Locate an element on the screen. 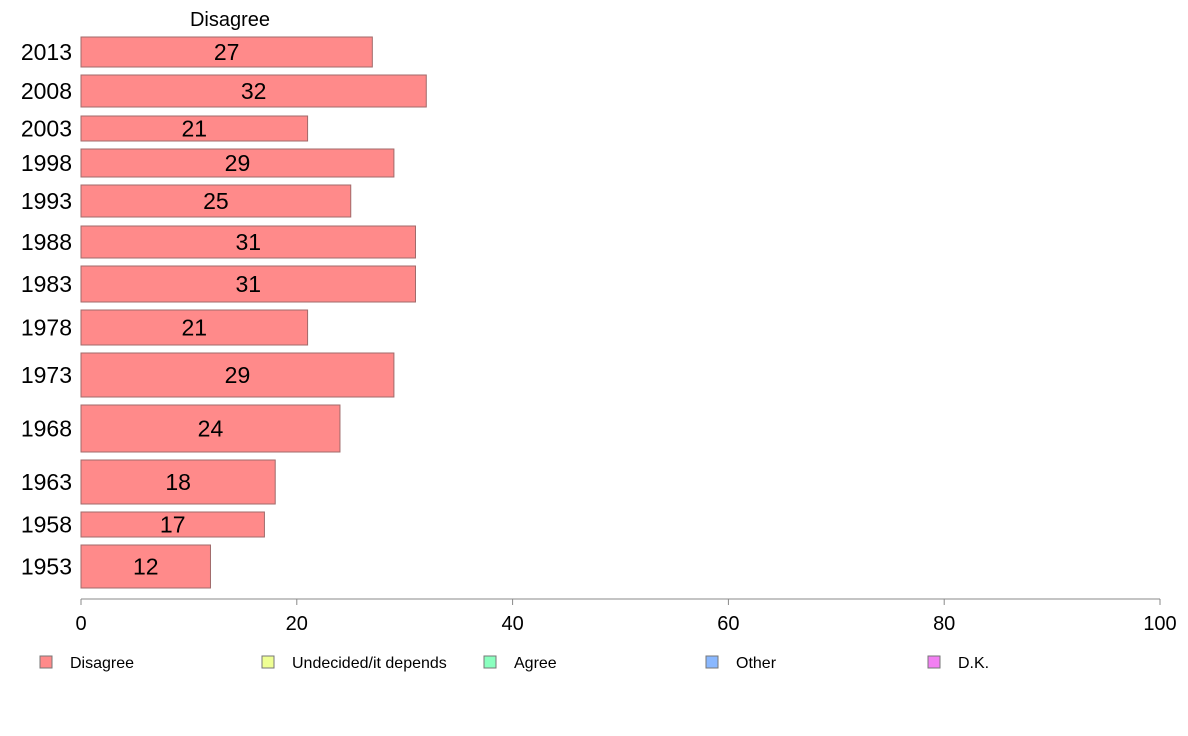 Image resolution: width=1188 pixels, height=736 pixels. category-label-2008: 2008 is located at coordinates (46, 91).